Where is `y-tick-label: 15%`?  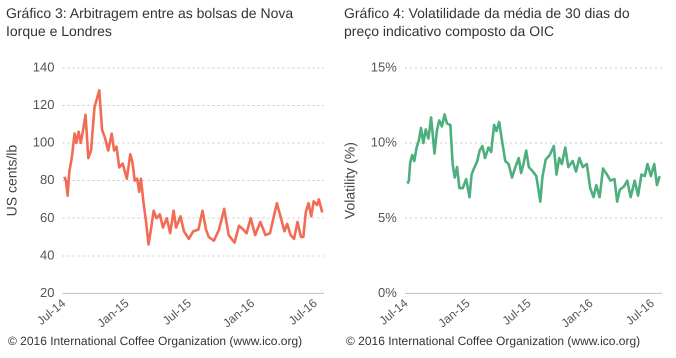 y-tick-label: 15% is located at coordinates (384, 66).